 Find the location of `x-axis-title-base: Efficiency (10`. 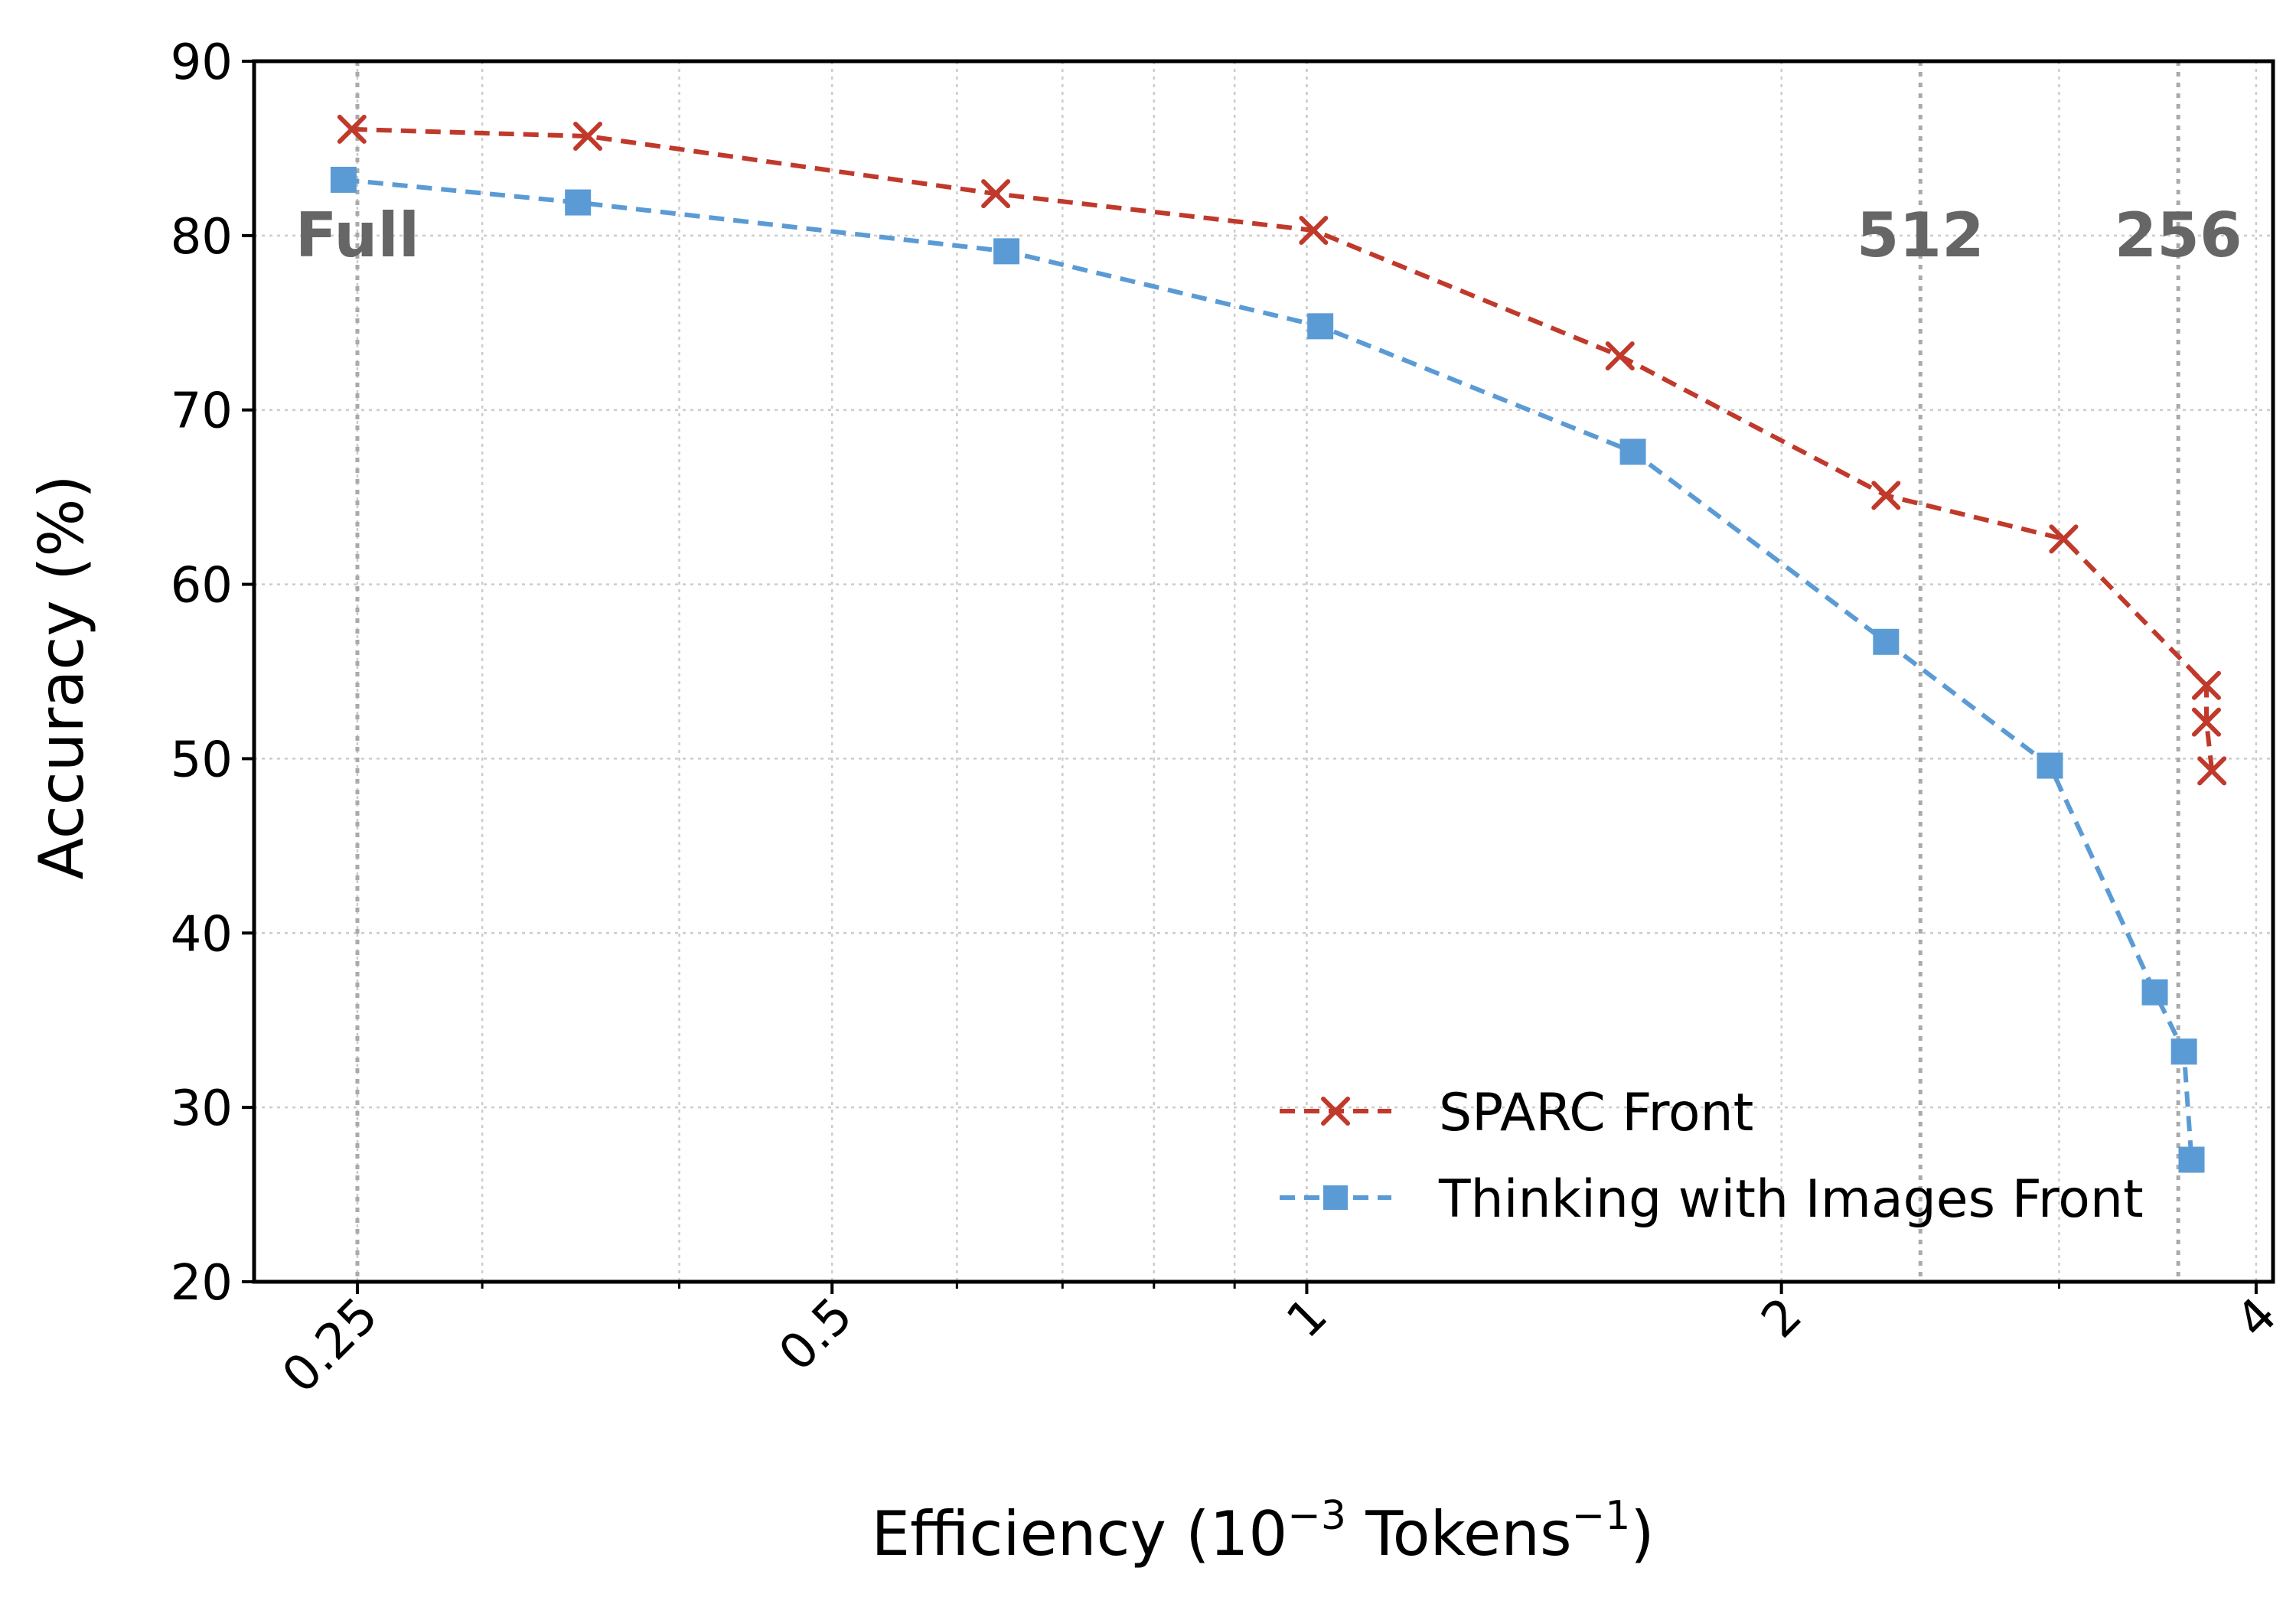

x-axis-title-base: Efficiency (10 is located at coordinates (1079, 1534).